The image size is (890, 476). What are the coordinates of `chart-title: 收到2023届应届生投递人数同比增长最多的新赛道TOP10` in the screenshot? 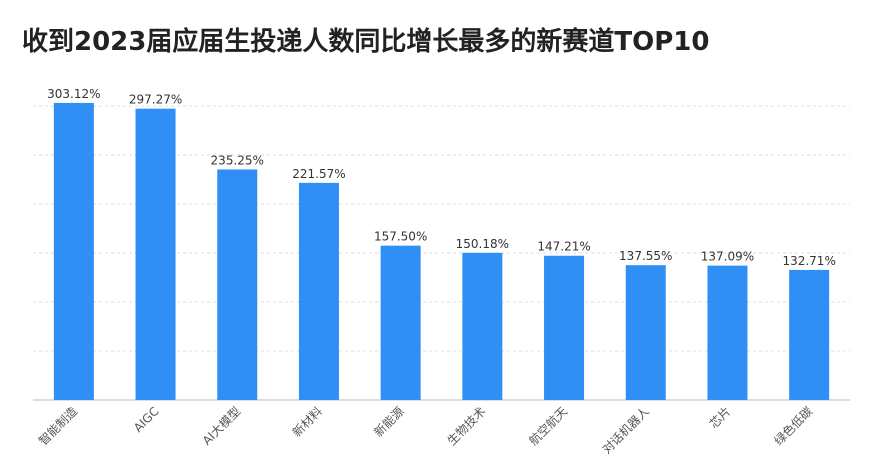 It's located at (365, 41).